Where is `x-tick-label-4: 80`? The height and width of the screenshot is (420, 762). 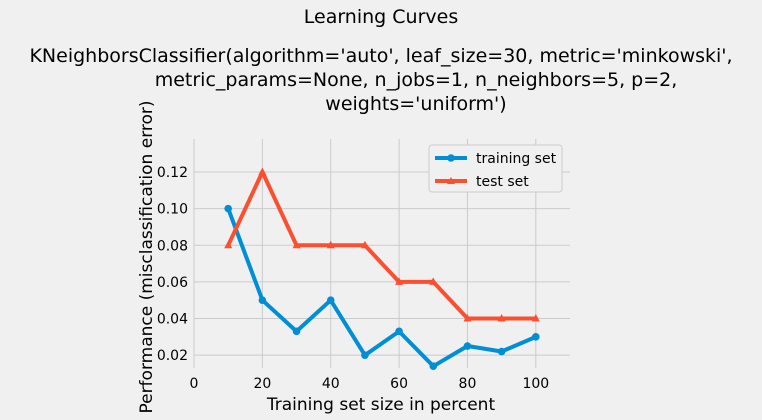
x-tick-label-4: 80 is located at coordinates (468, 384).